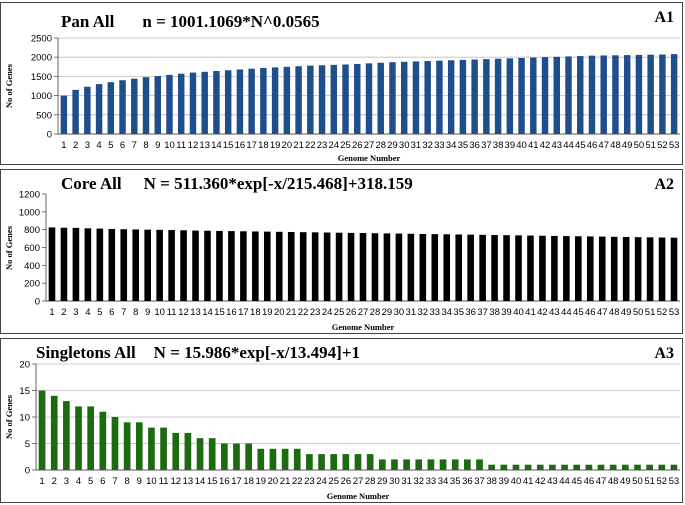 This screenshot has height=505, width=685. Describe the element at coordinates (363, 312) in the screenshot. I see `x-tick-label: 27` at that location.